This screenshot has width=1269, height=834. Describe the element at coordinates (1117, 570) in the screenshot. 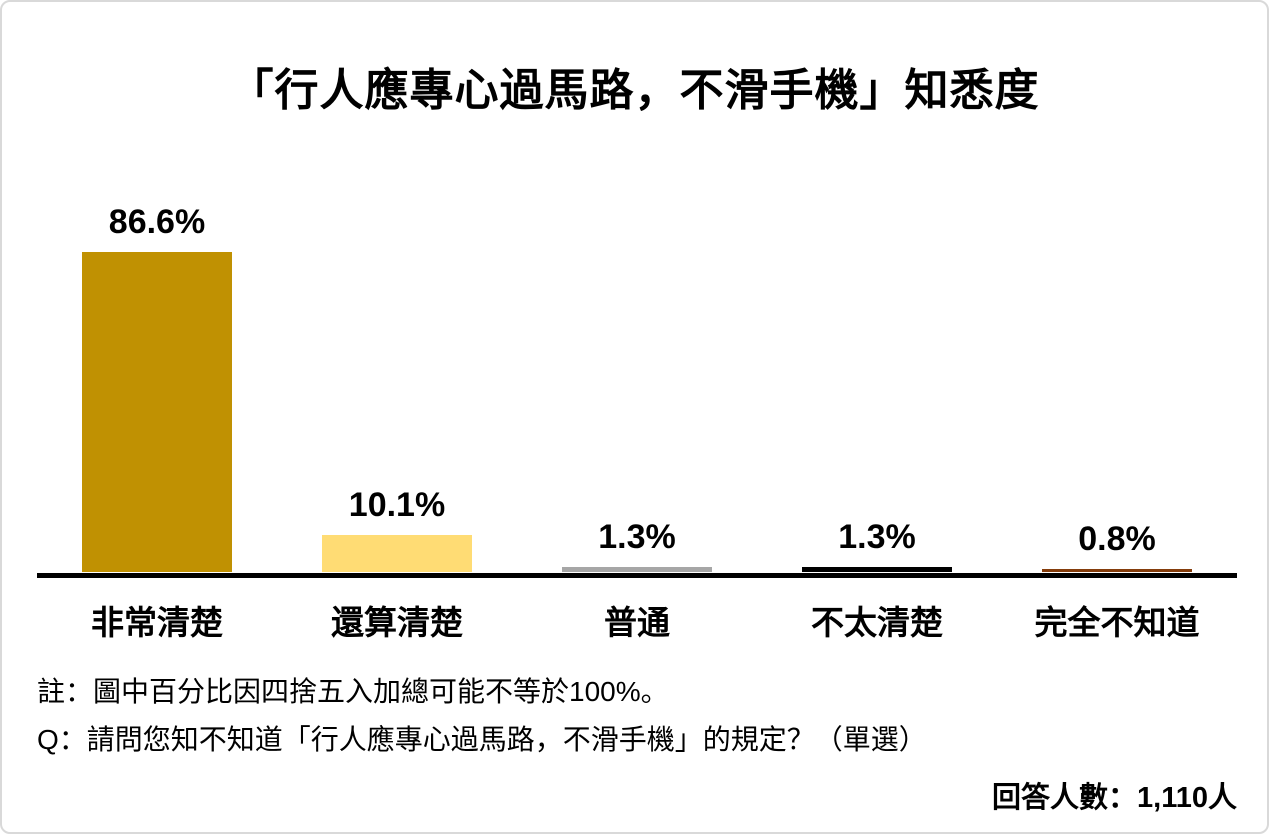

I see `bar-completely-unknown` at that location.